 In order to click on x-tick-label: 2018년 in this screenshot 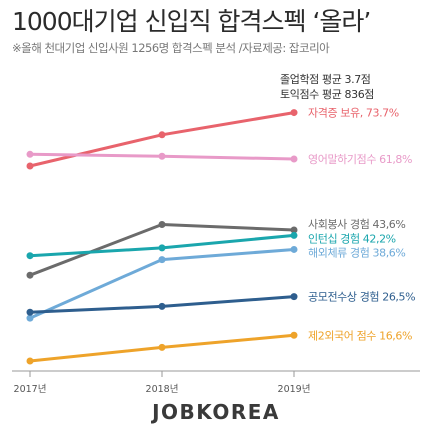, I will do `click(162, 389)`.